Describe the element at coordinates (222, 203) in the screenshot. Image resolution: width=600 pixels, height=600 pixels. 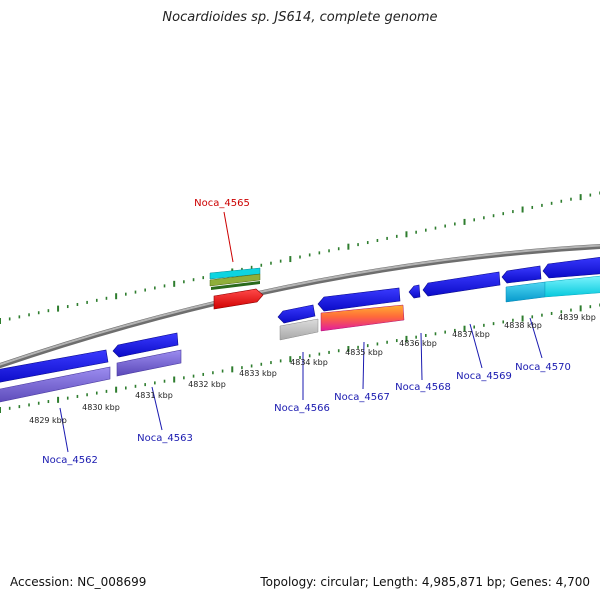
I see `gene-label: Noca_4565` at that location.